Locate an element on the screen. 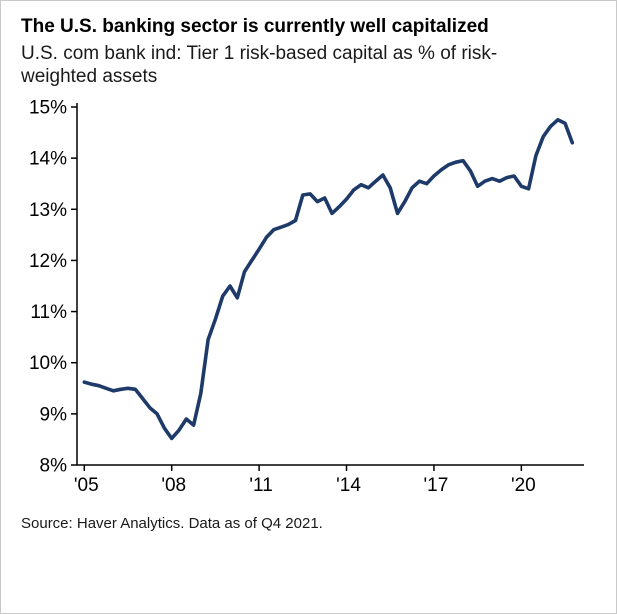 The height and width of the screenshot is (614, 617). x-tick-label: '20 is located at coordinates (523, 485).